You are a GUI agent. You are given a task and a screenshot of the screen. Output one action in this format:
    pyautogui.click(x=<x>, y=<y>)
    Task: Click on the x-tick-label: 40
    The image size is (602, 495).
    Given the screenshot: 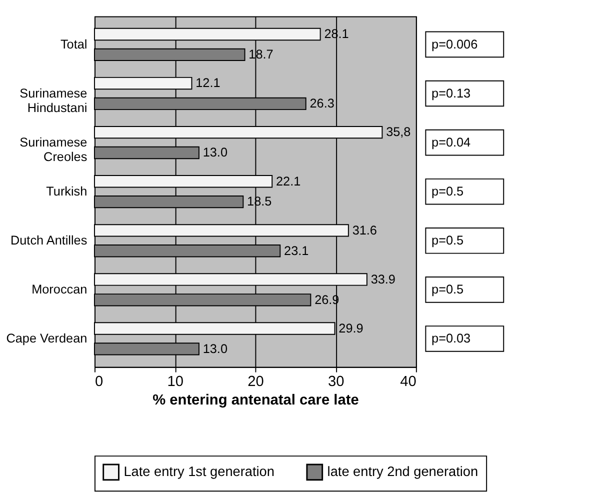 What is the action you would take?
    pyautogui.click(x=408, y=382)
    